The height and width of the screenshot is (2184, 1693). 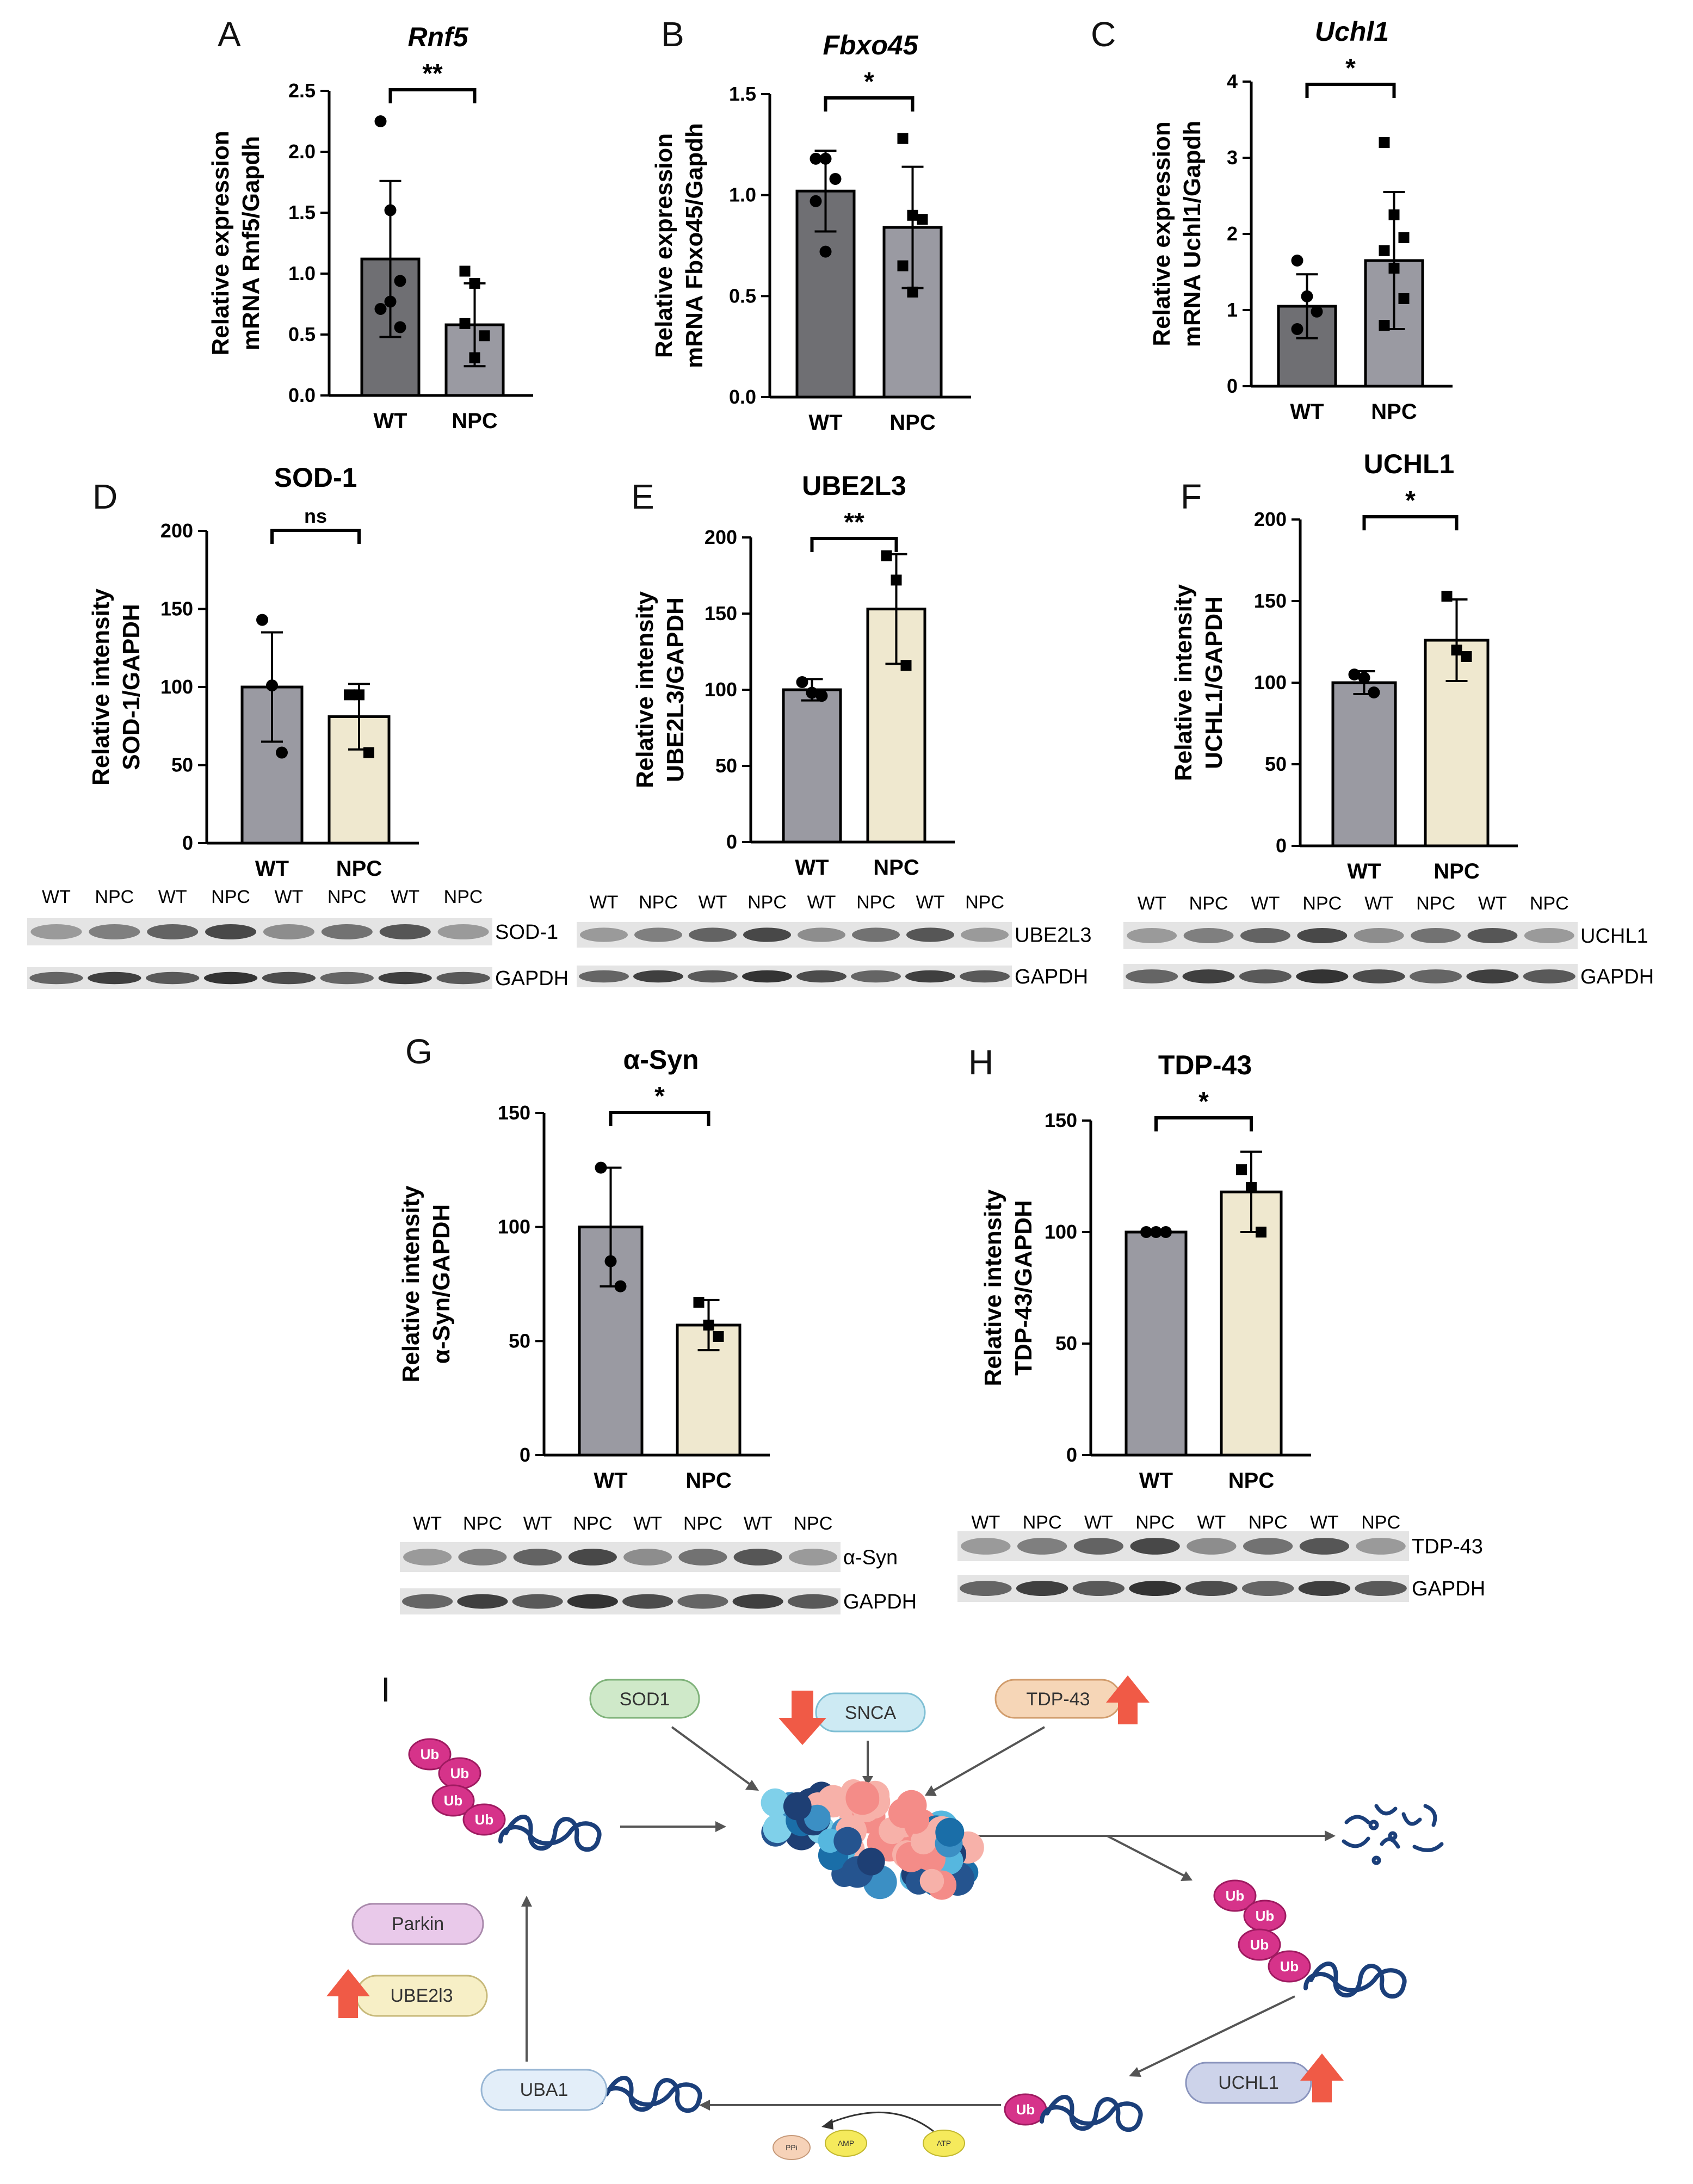 What do you see at coordinates (437, 37) in the screenshot?
I see `chart-title: Rnf5` at bounding box center [437, 37].